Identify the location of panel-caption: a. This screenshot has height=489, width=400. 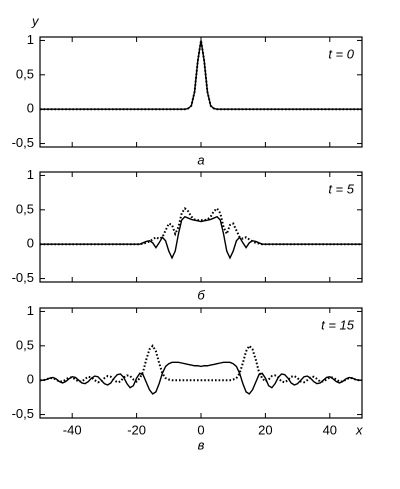
(200, 159).